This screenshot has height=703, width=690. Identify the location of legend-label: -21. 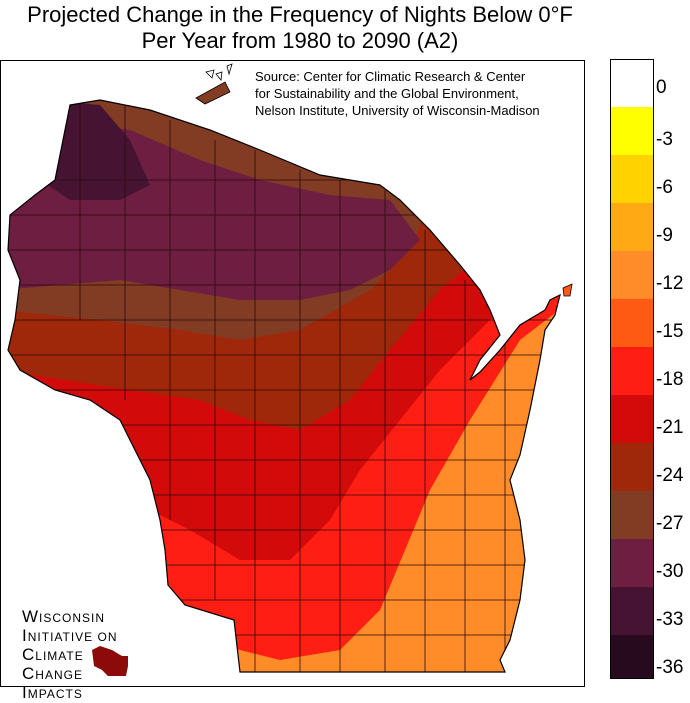
(670, 427).